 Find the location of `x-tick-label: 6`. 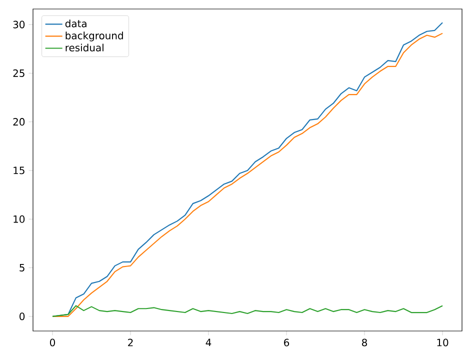

x-tick-label: 6 is located at coordinates (287, 342).